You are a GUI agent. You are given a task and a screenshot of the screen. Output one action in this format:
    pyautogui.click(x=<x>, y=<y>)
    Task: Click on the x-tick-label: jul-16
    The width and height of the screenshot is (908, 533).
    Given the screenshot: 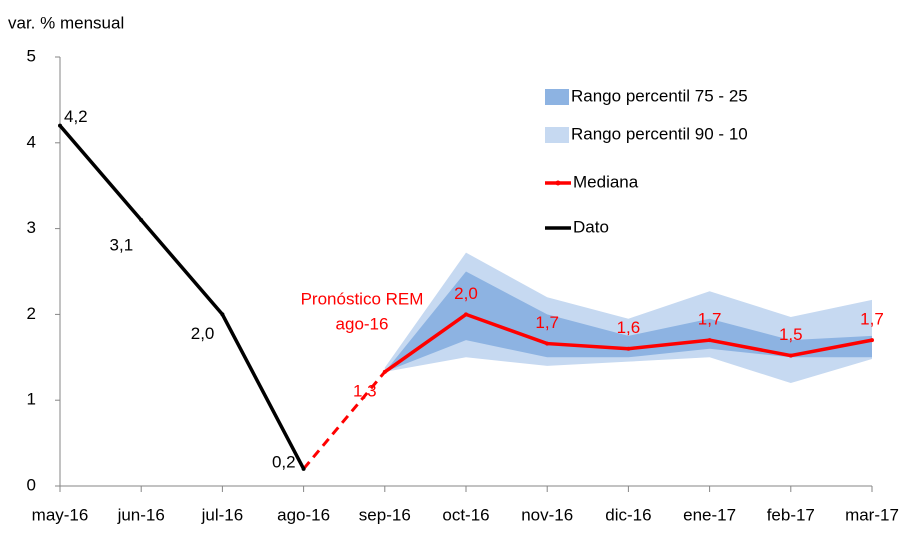 What is the action you would take?
    pyautogui.click(x=222, y=514)
    